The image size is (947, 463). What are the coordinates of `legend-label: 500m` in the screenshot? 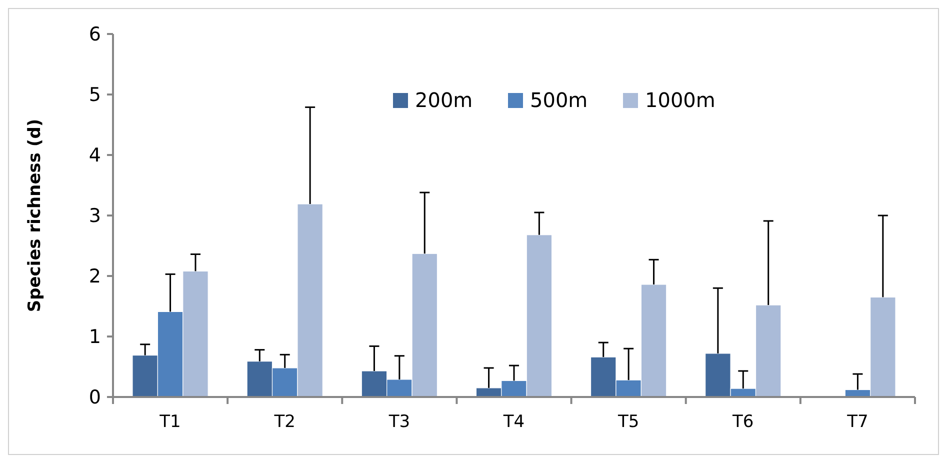 It's located at (559, 100).